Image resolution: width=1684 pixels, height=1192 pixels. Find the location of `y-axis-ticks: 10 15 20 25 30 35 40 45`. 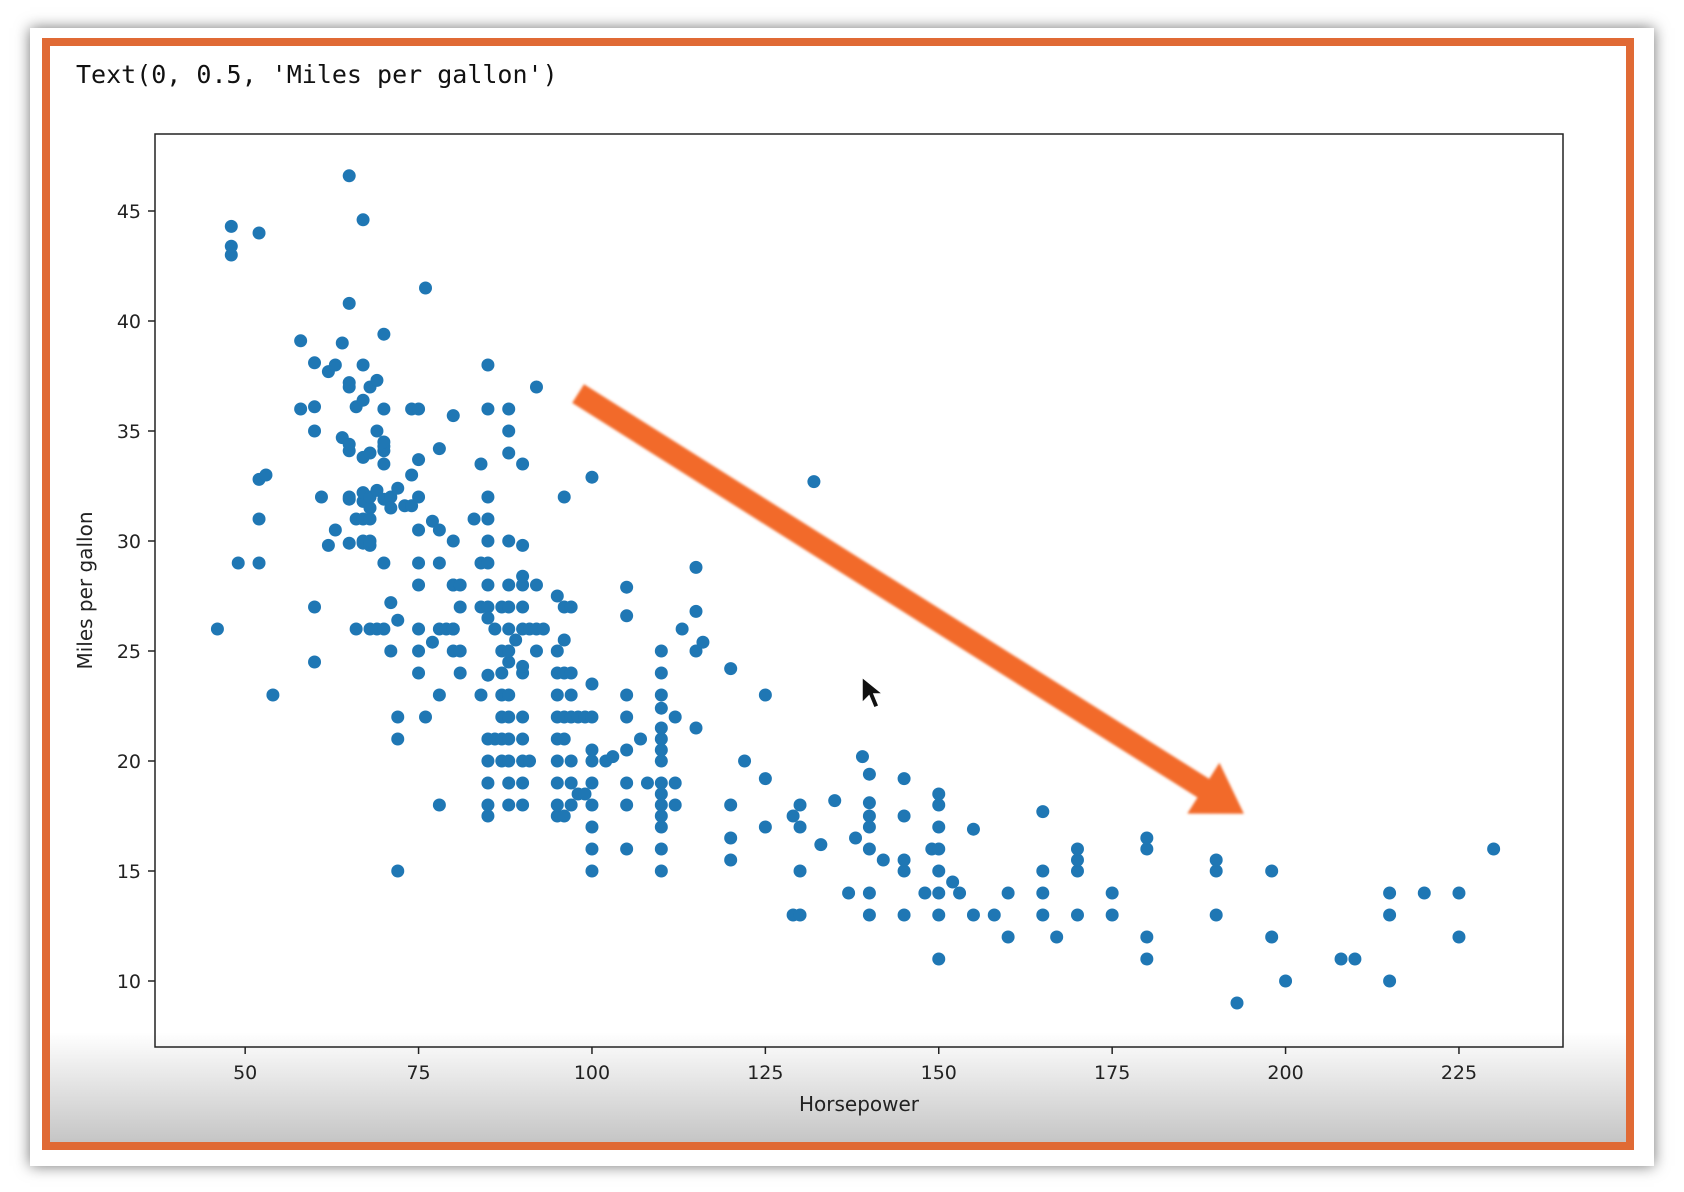

y-axis-ticks: 10 15 20 25 30 35 40 45 is located at coordinates (136, 597).